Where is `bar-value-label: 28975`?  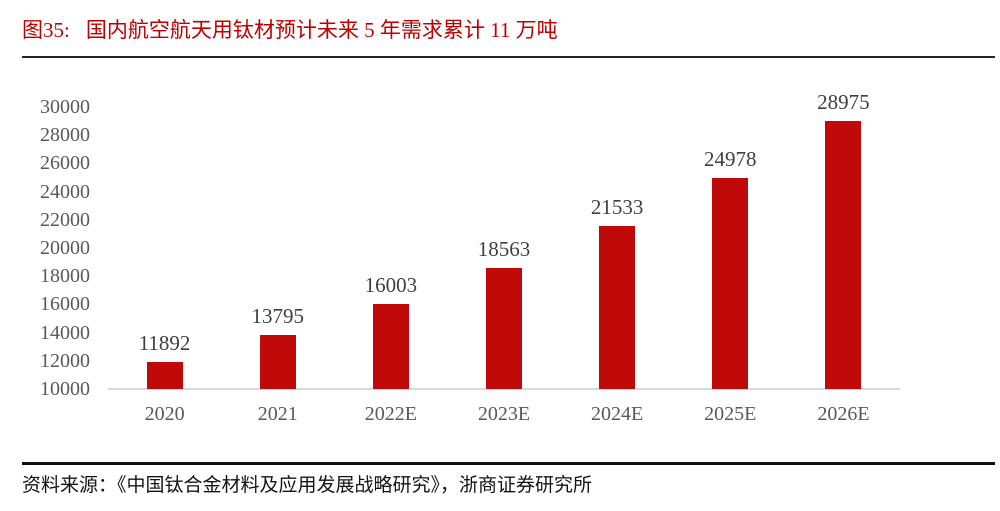 bar-value-label: 28975 is located at coordinates (843, 102).